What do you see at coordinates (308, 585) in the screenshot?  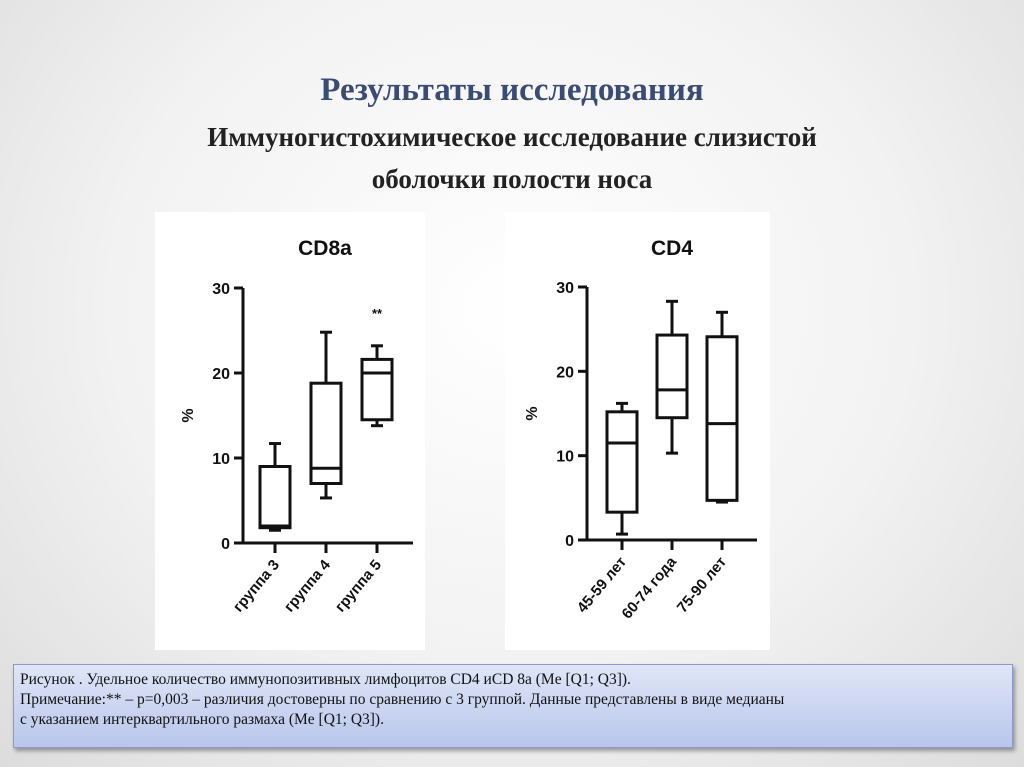 I see `x-tick-label: группа 4` at bounding box center [308, 585].